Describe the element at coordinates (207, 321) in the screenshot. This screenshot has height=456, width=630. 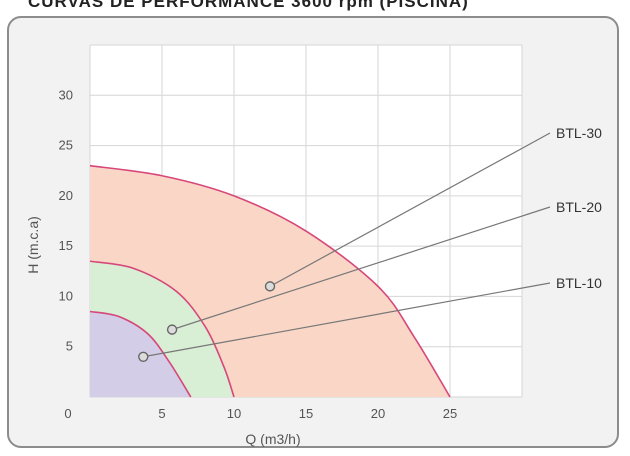
I see `series-points` at that location.